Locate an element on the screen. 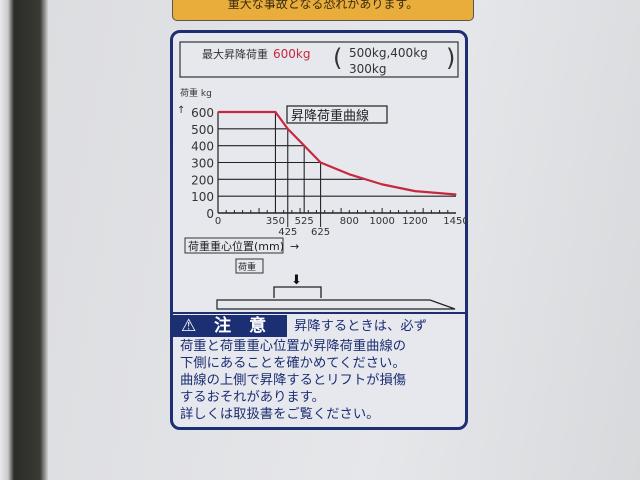  y-tick-label: 500 is located at coordinates (202, 130).